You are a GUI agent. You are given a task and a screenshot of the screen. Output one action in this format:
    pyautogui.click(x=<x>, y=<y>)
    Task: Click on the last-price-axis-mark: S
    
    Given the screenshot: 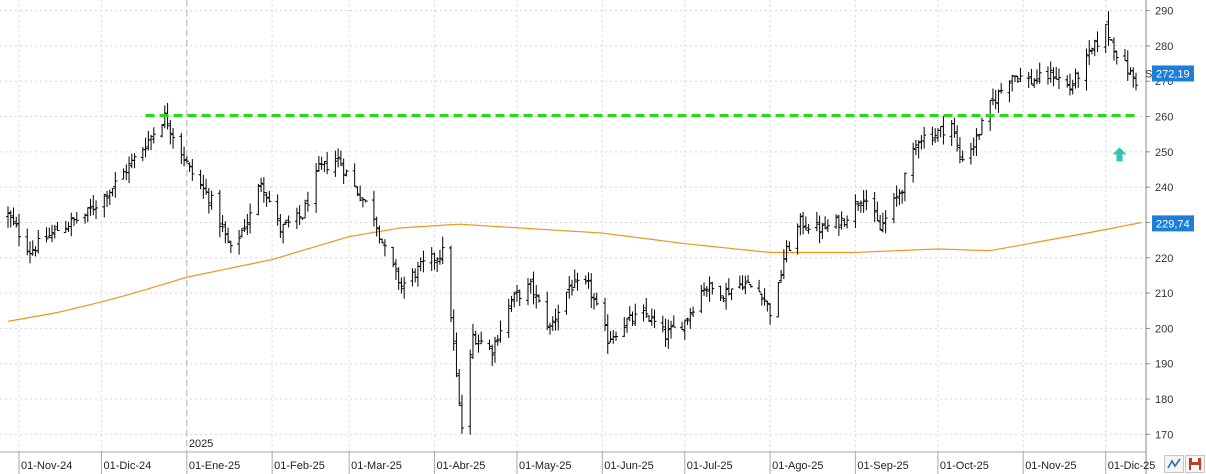 What is the action you would take?
    pyautogui.click(x=1148, y=74)
    